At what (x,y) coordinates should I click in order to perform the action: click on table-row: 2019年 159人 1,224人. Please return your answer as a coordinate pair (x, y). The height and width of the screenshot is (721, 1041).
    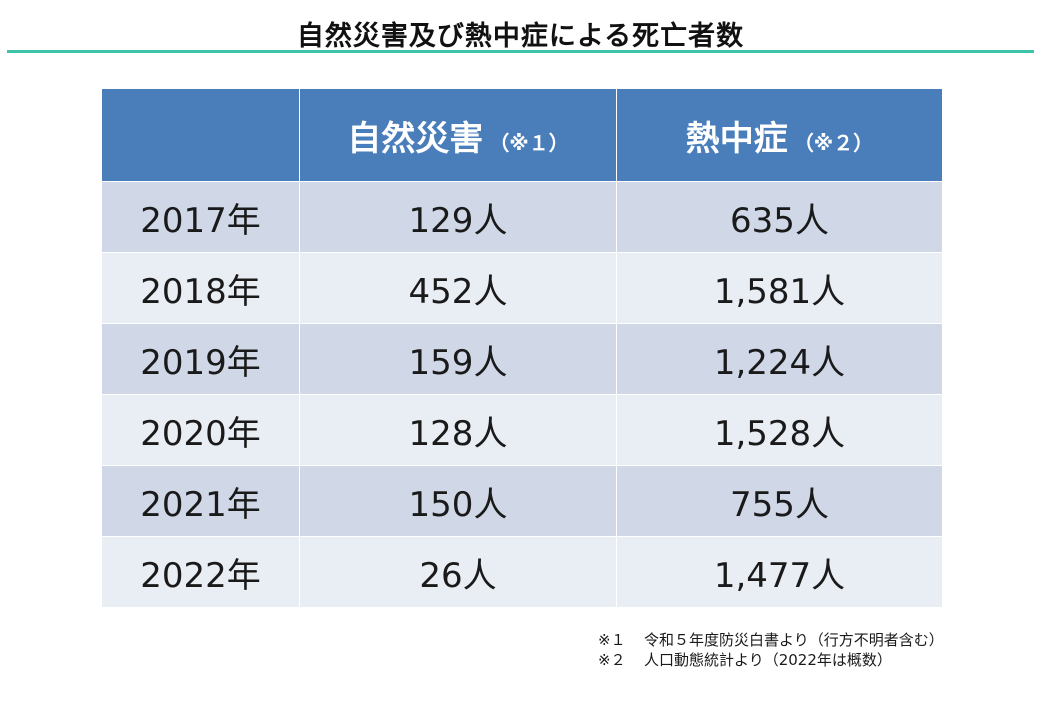
    Looking at the image, I should click on (522, 359).